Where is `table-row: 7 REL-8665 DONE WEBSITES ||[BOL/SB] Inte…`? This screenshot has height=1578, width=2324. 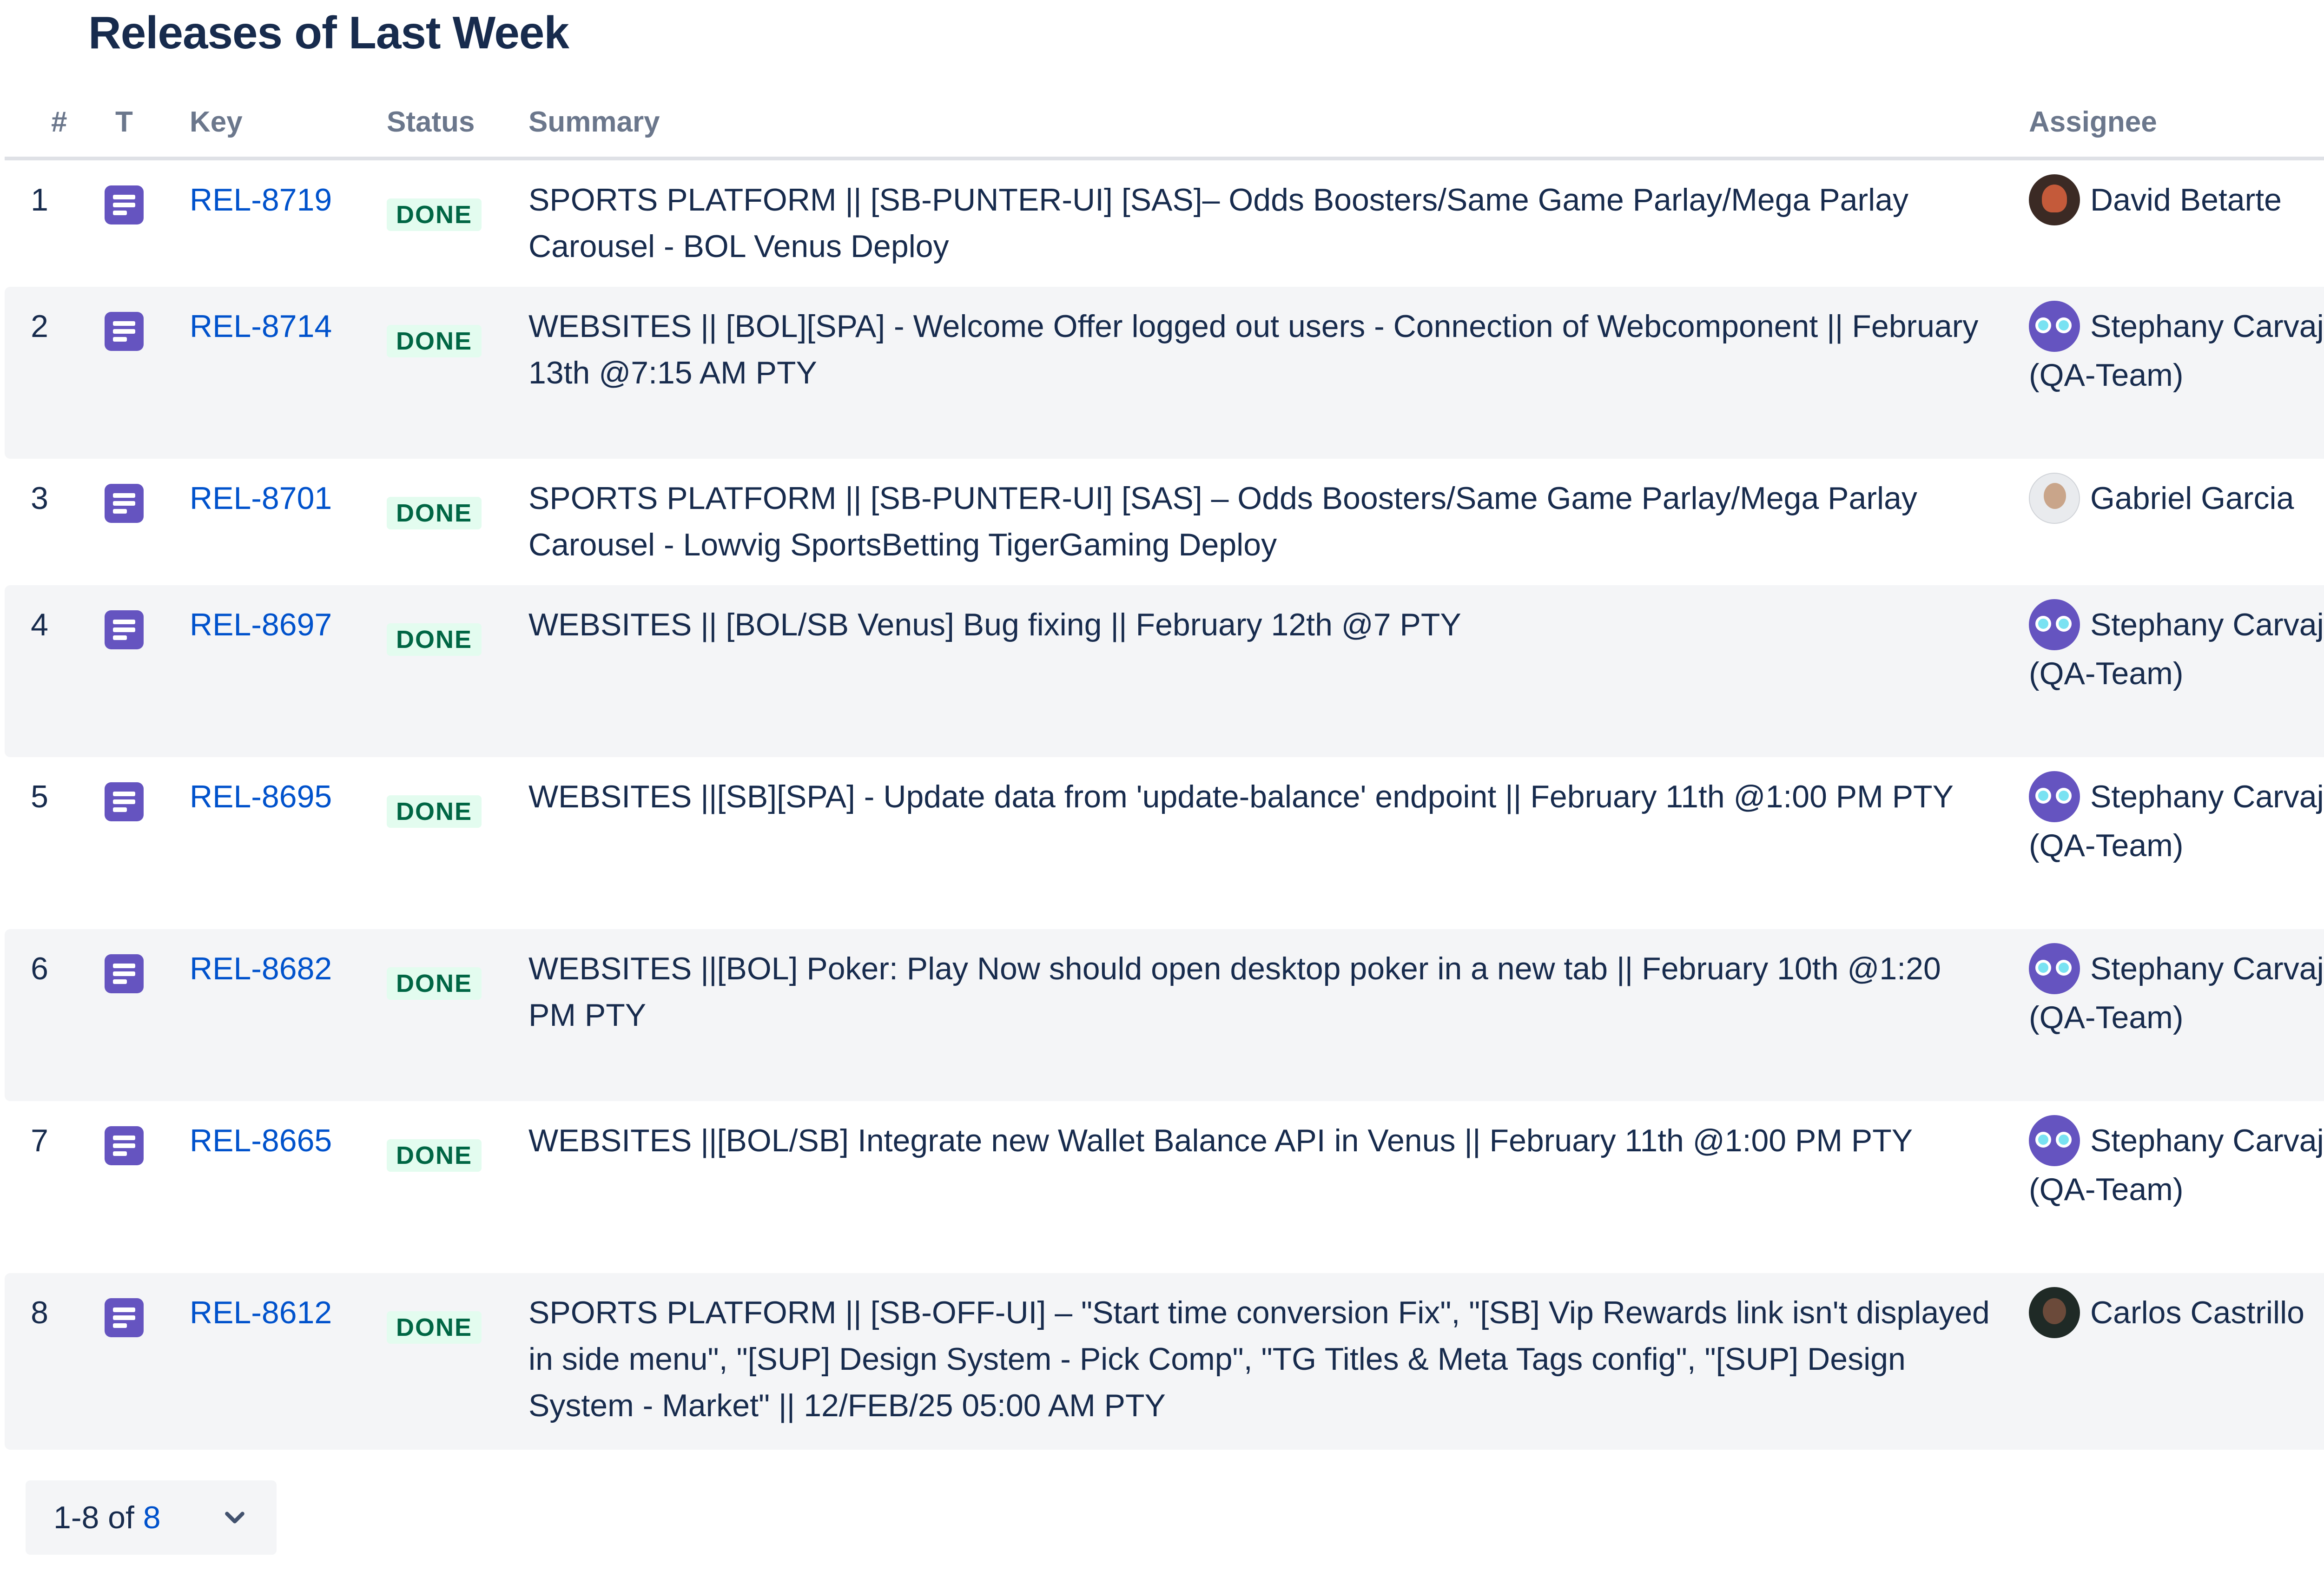
table-row: 7 REL-8665 DONE WEBSITES ||[BOL/SB] Inte… is located at coordinates (1164, 1187).